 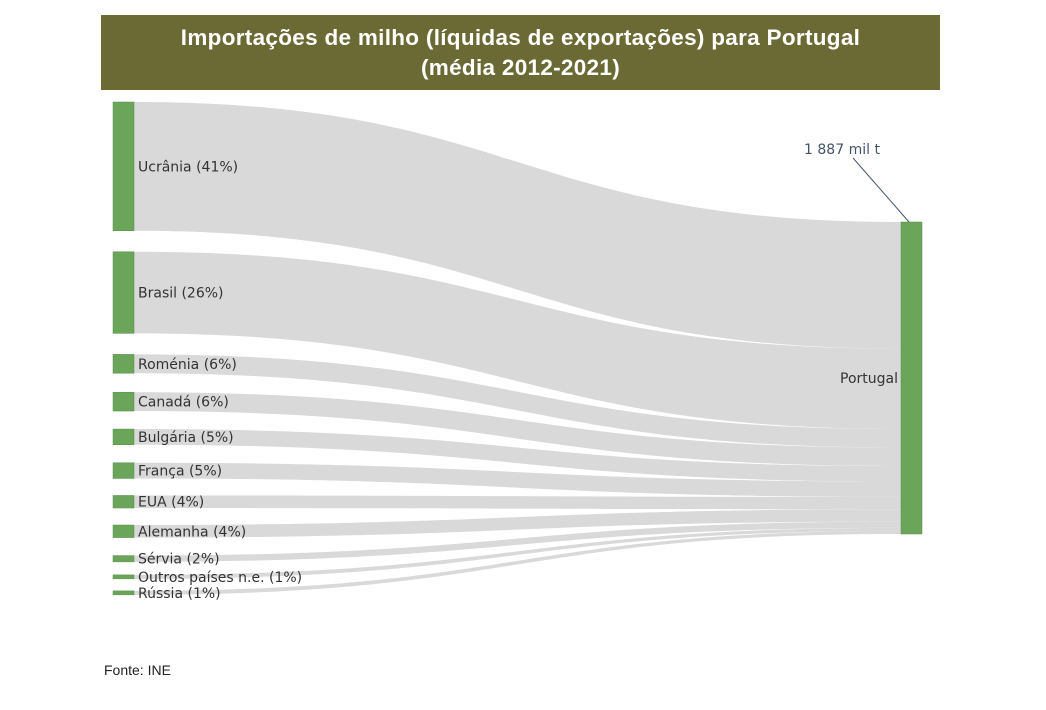 What do you see at coordinates (520, 67) in the screenshot?
I see `chart-title-line-2: (média 2012-2021)` at bounding box center [520, 67].